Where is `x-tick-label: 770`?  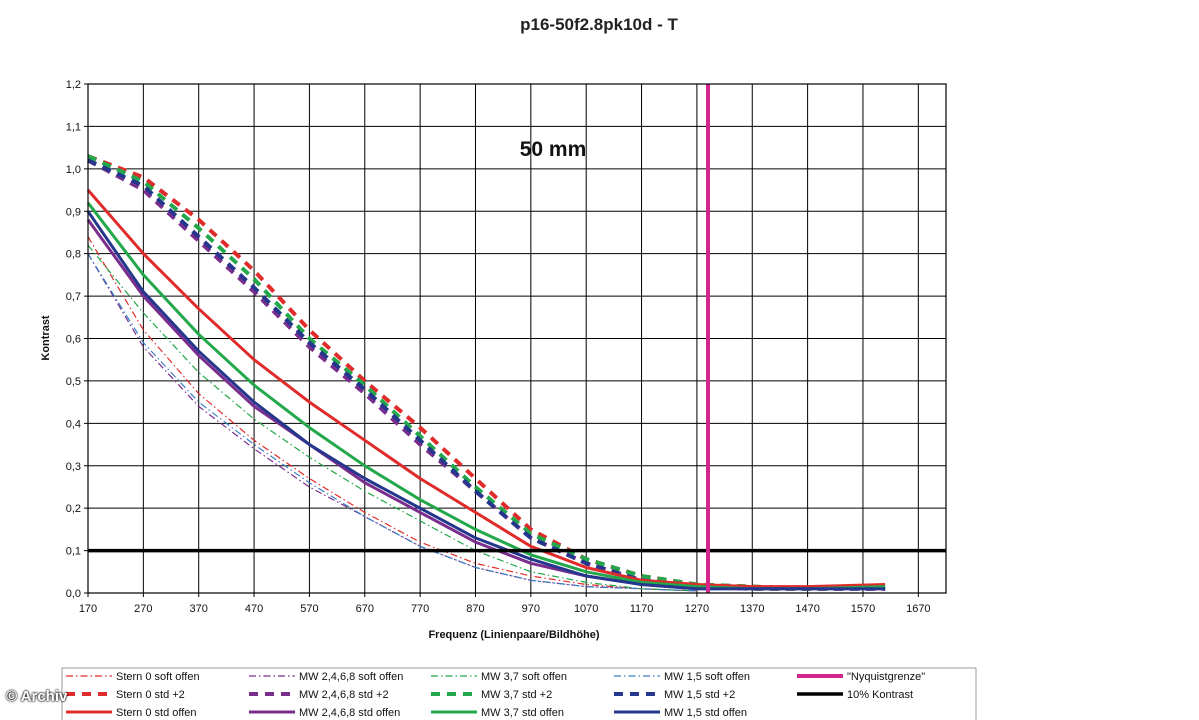
x-tick-label: 770 is located at coordinates (420, 609).